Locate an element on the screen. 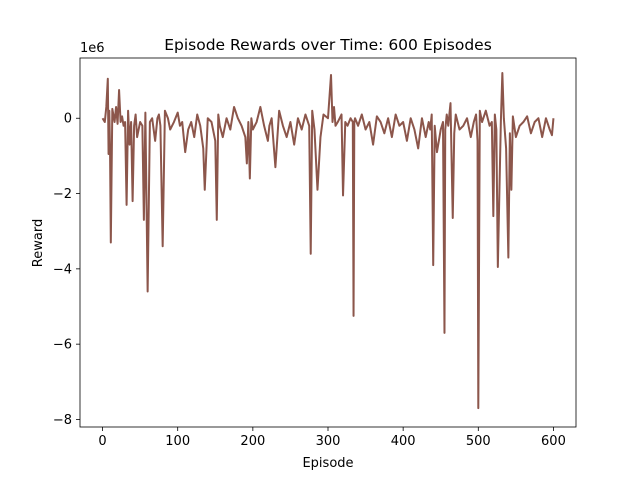  y-tick-label: 0 is located at coordinates (68, 119).